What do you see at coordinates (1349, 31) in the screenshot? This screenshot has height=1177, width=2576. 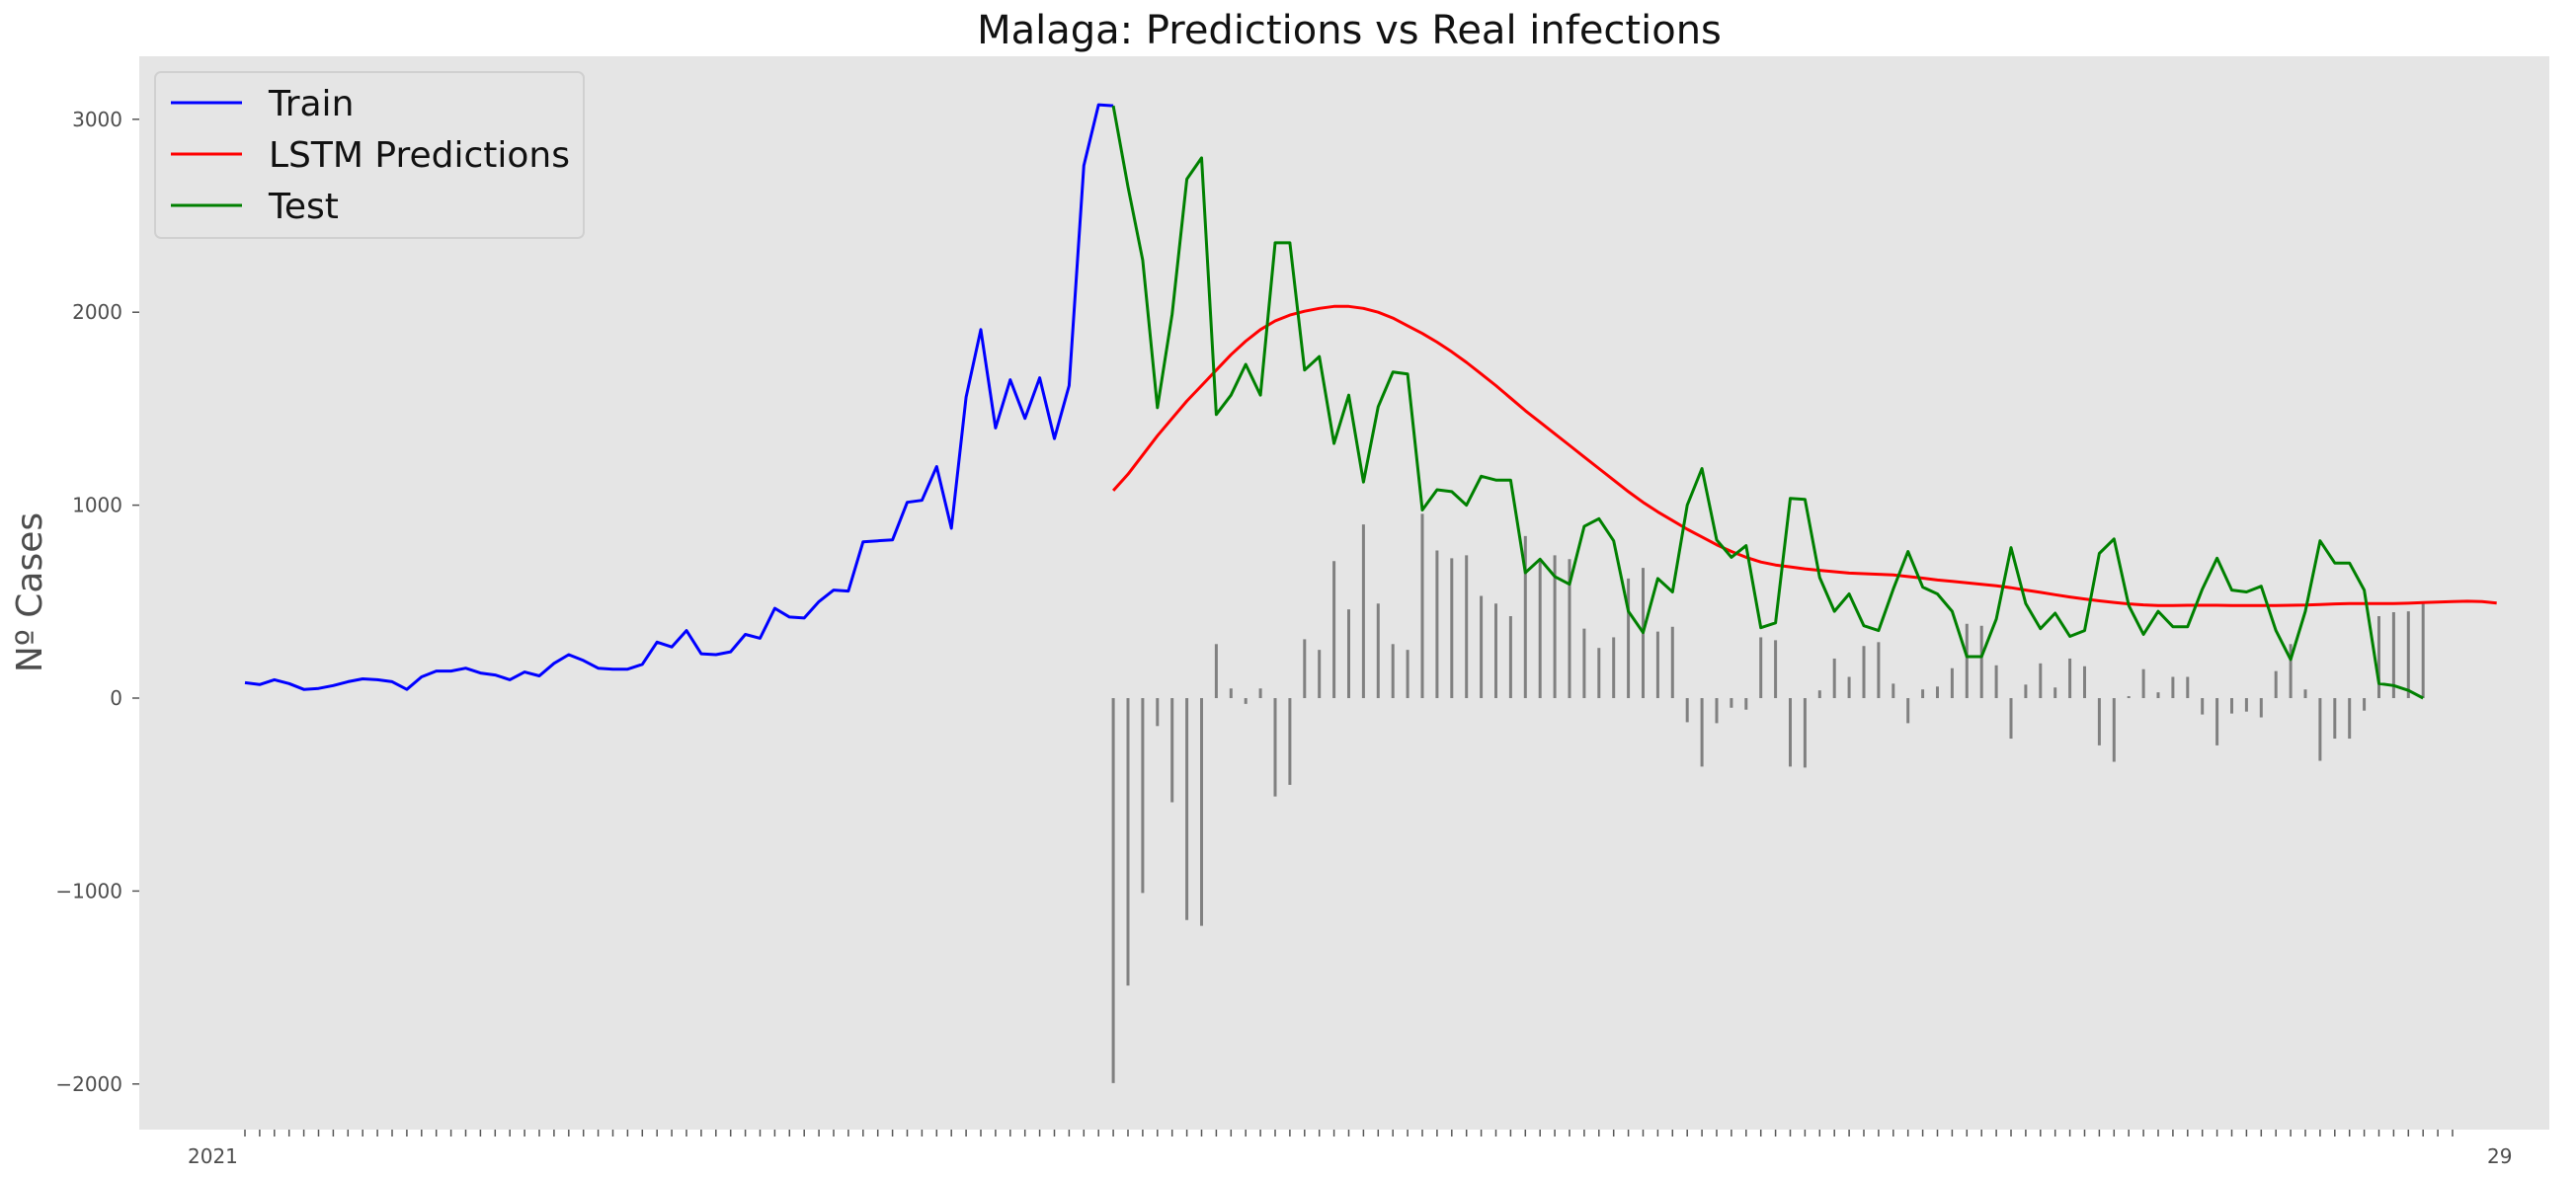 I see `chart-title: Malaga: Predictions vs Real infections` at bounding box center [1349, 31].